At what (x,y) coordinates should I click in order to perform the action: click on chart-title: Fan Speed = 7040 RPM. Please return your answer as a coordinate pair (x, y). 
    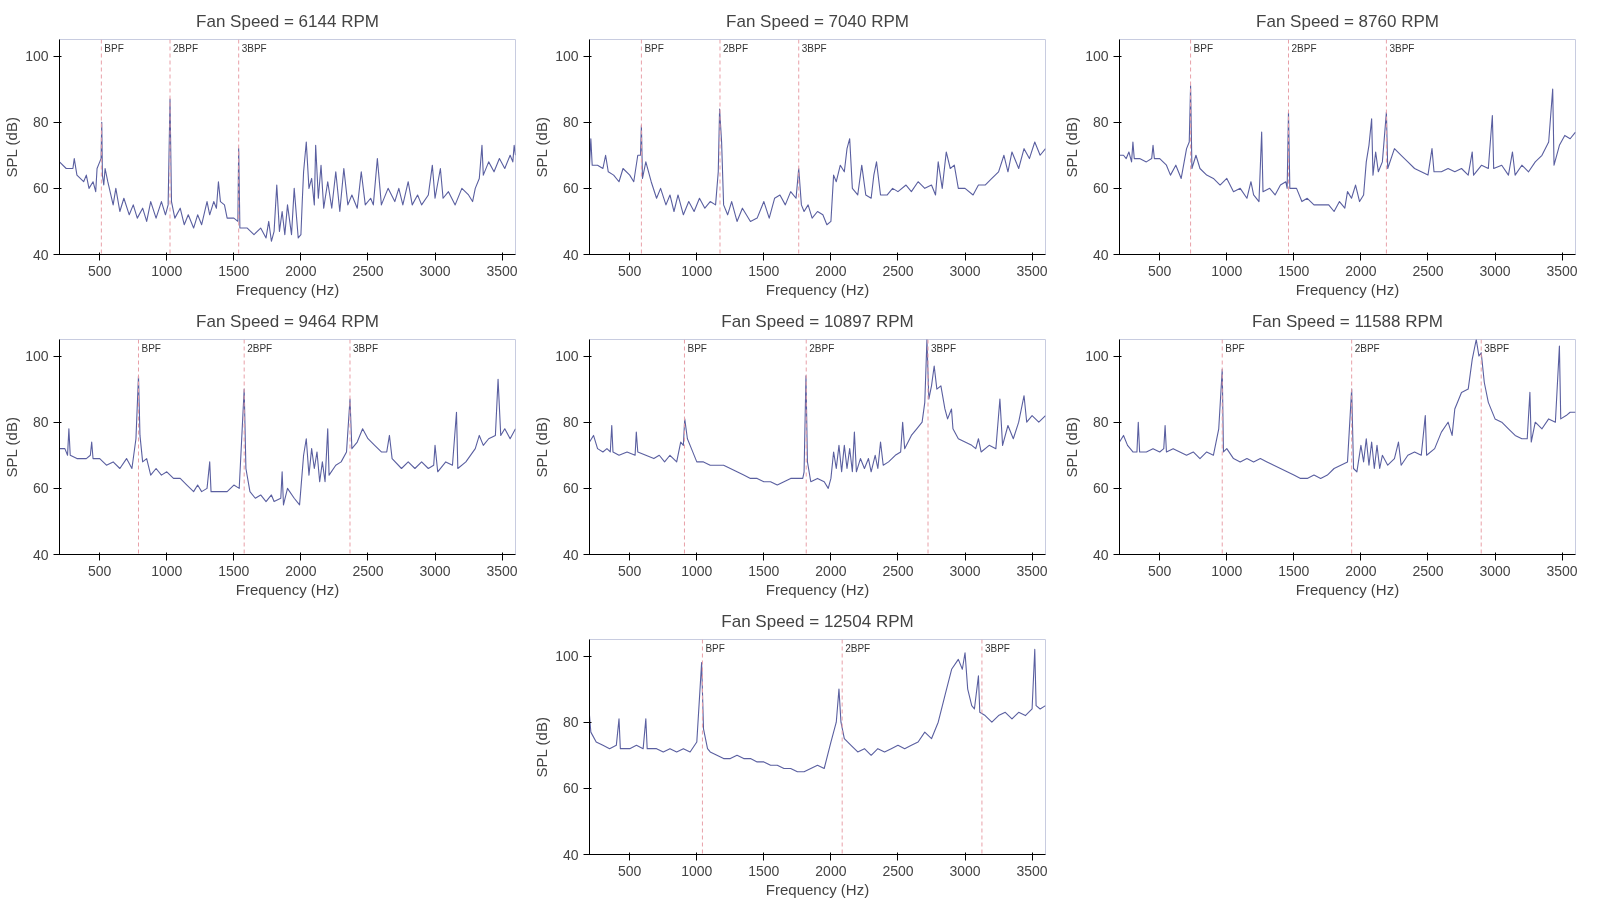
    Looking at the image, I should click on (817, 21).